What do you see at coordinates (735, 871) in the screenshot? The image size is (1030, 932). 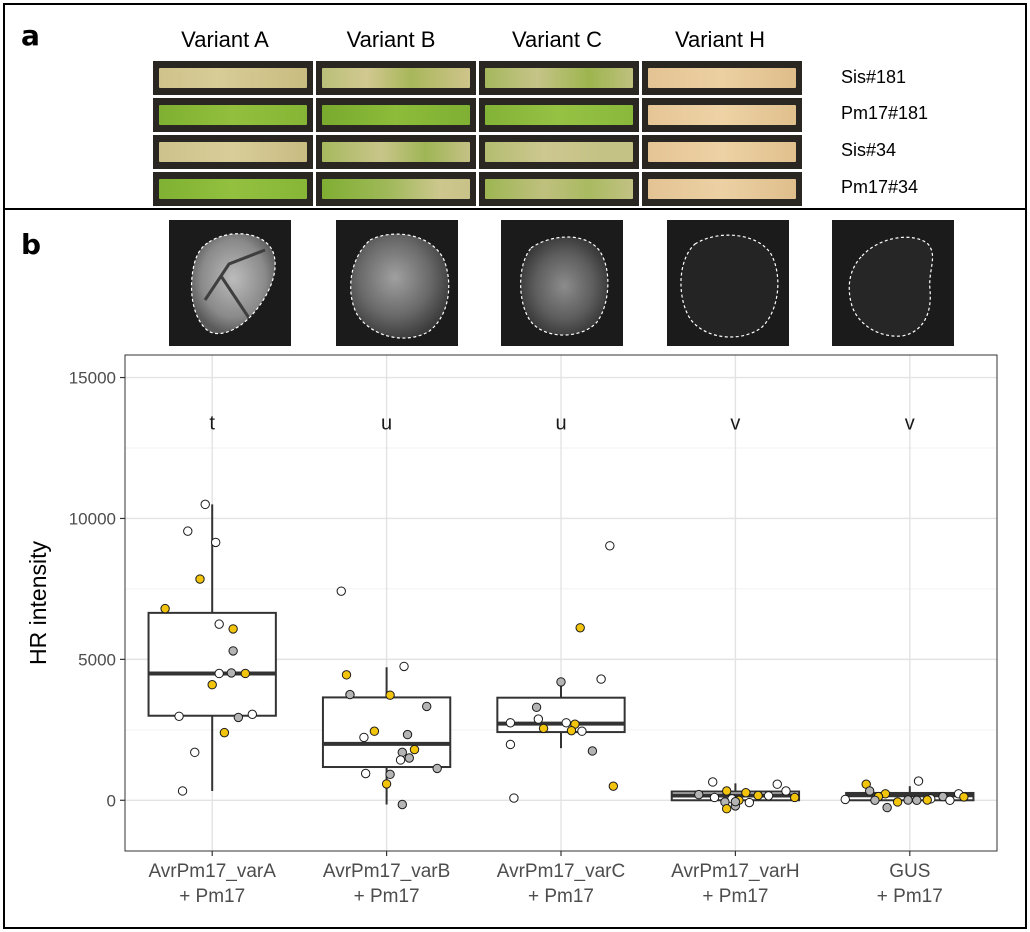 I see `x-tick-label: AvrPm17_varH` at bounding box center [735, 871].